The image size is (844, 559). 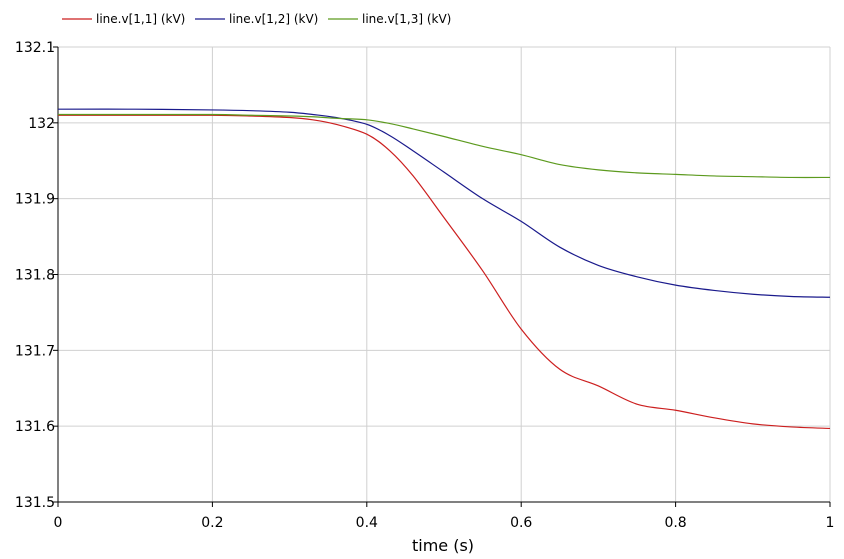 I want to click on x-tick-label: 0, so click(x=58, y=523).